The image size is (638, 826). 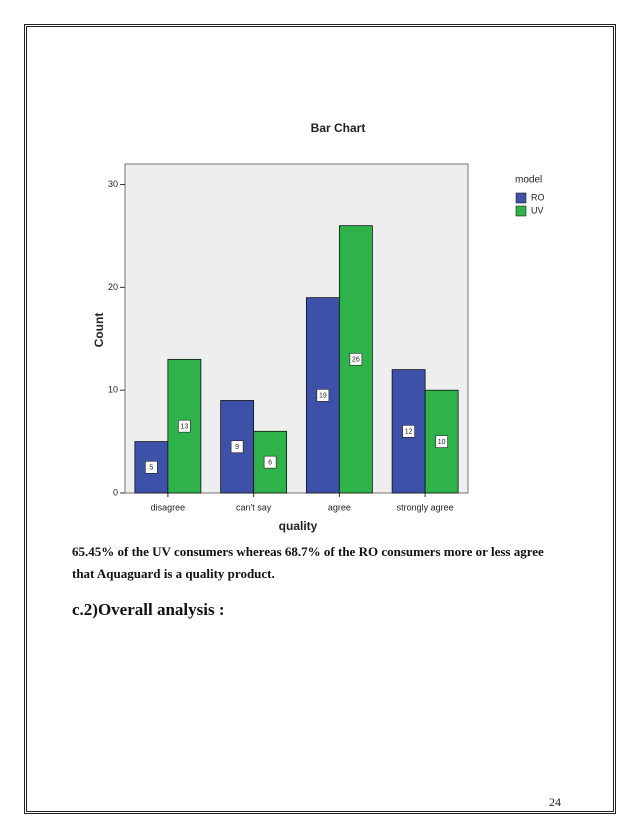 I want to click on data-label: 6, so click(x=270, y=463).